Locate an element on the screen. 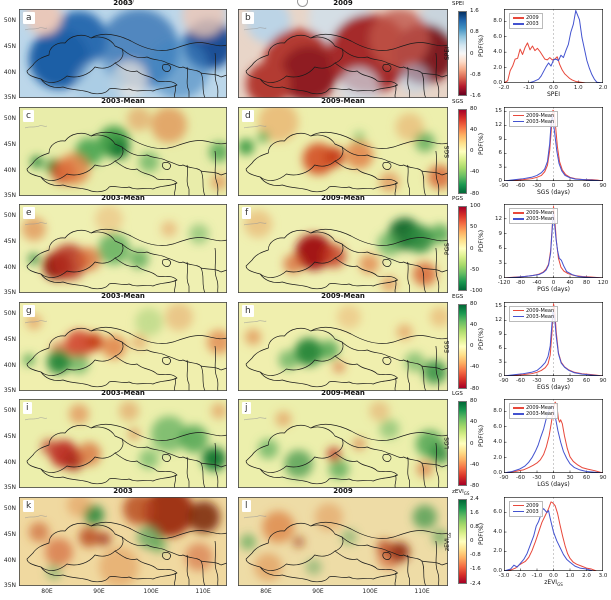 The height and width of the screenshot is (600, 611). pdf-xtick-label: -2.0 is located at coordinates (520, 575).